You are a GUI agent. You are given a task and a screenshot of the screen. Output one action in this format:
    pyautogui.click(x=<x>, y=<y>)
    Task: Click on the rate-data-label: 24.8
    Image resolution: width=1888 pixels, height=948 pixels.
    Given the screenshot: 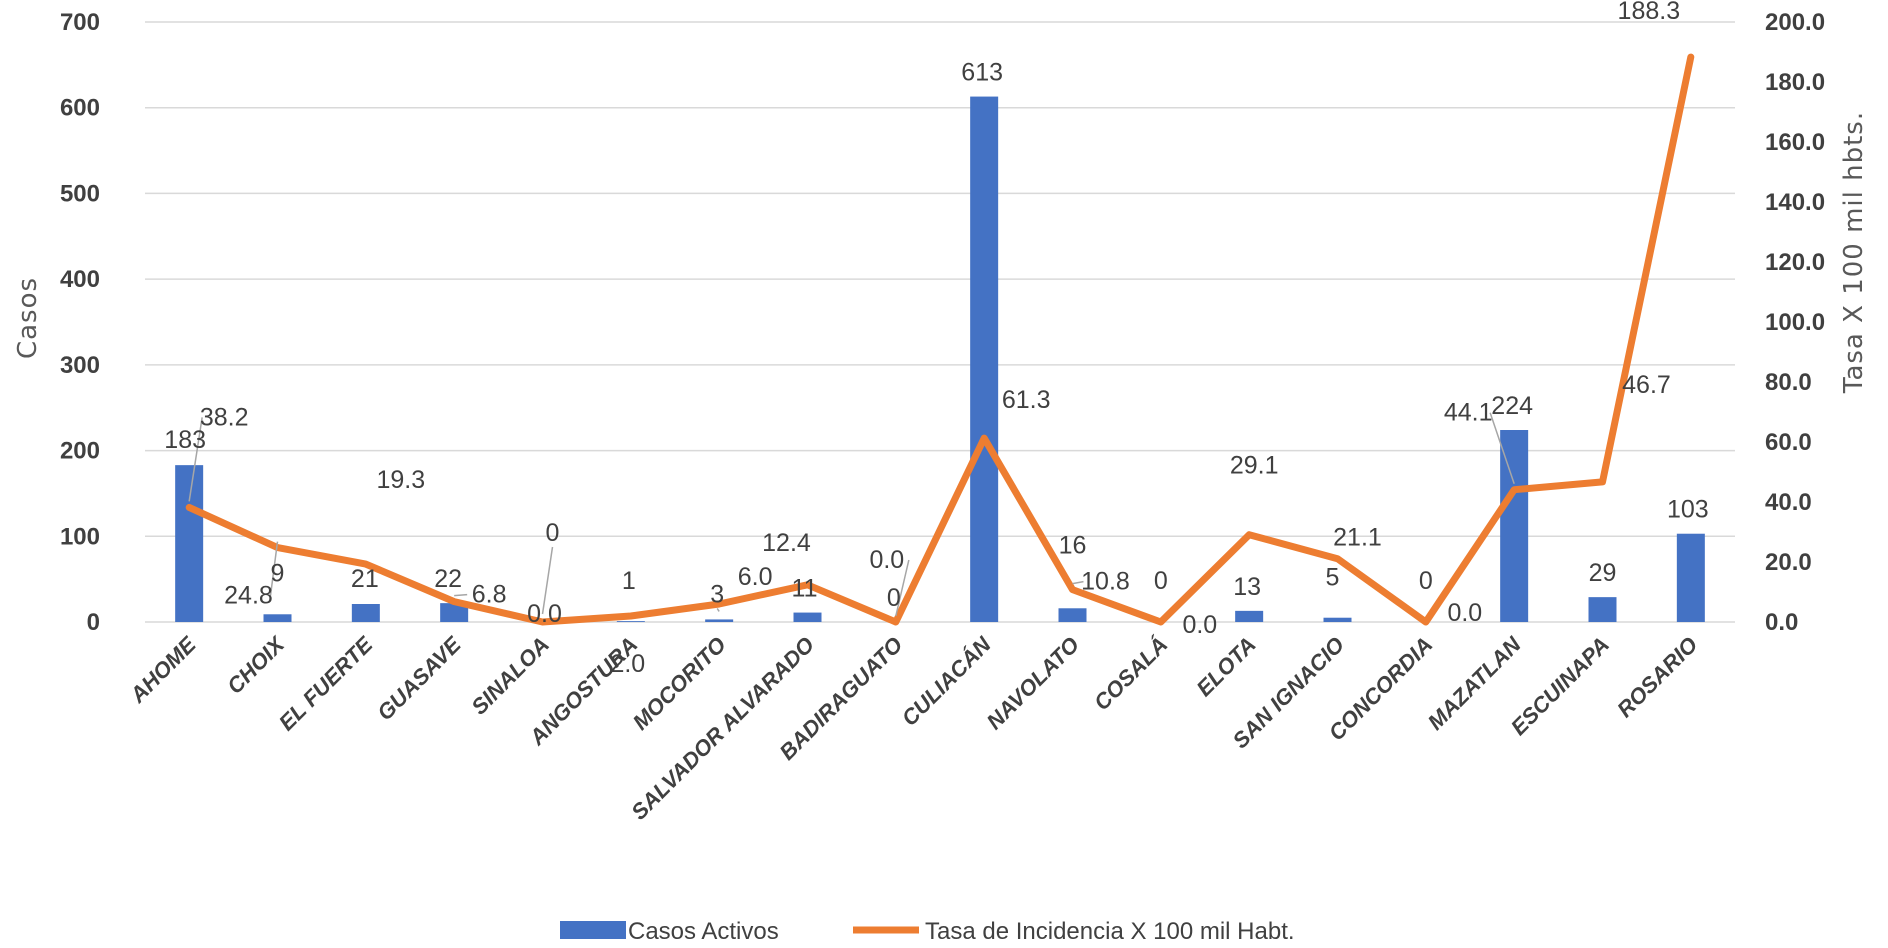 What is the action you would take?
    pyautogui.click(x=248, y=596)
    